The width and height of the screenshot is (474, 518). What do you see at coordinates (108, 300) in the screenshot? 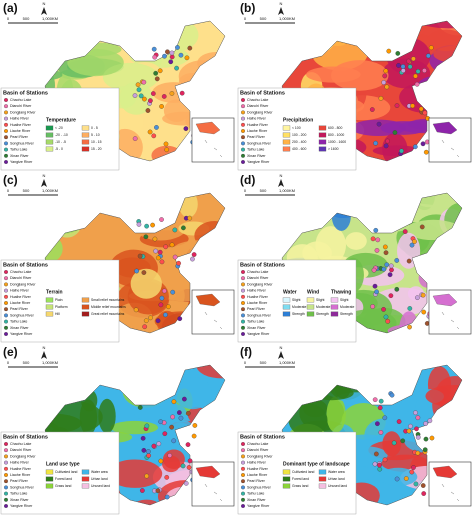
I see `legend-label: Small relief mountains` at bounding box center [108, 300].